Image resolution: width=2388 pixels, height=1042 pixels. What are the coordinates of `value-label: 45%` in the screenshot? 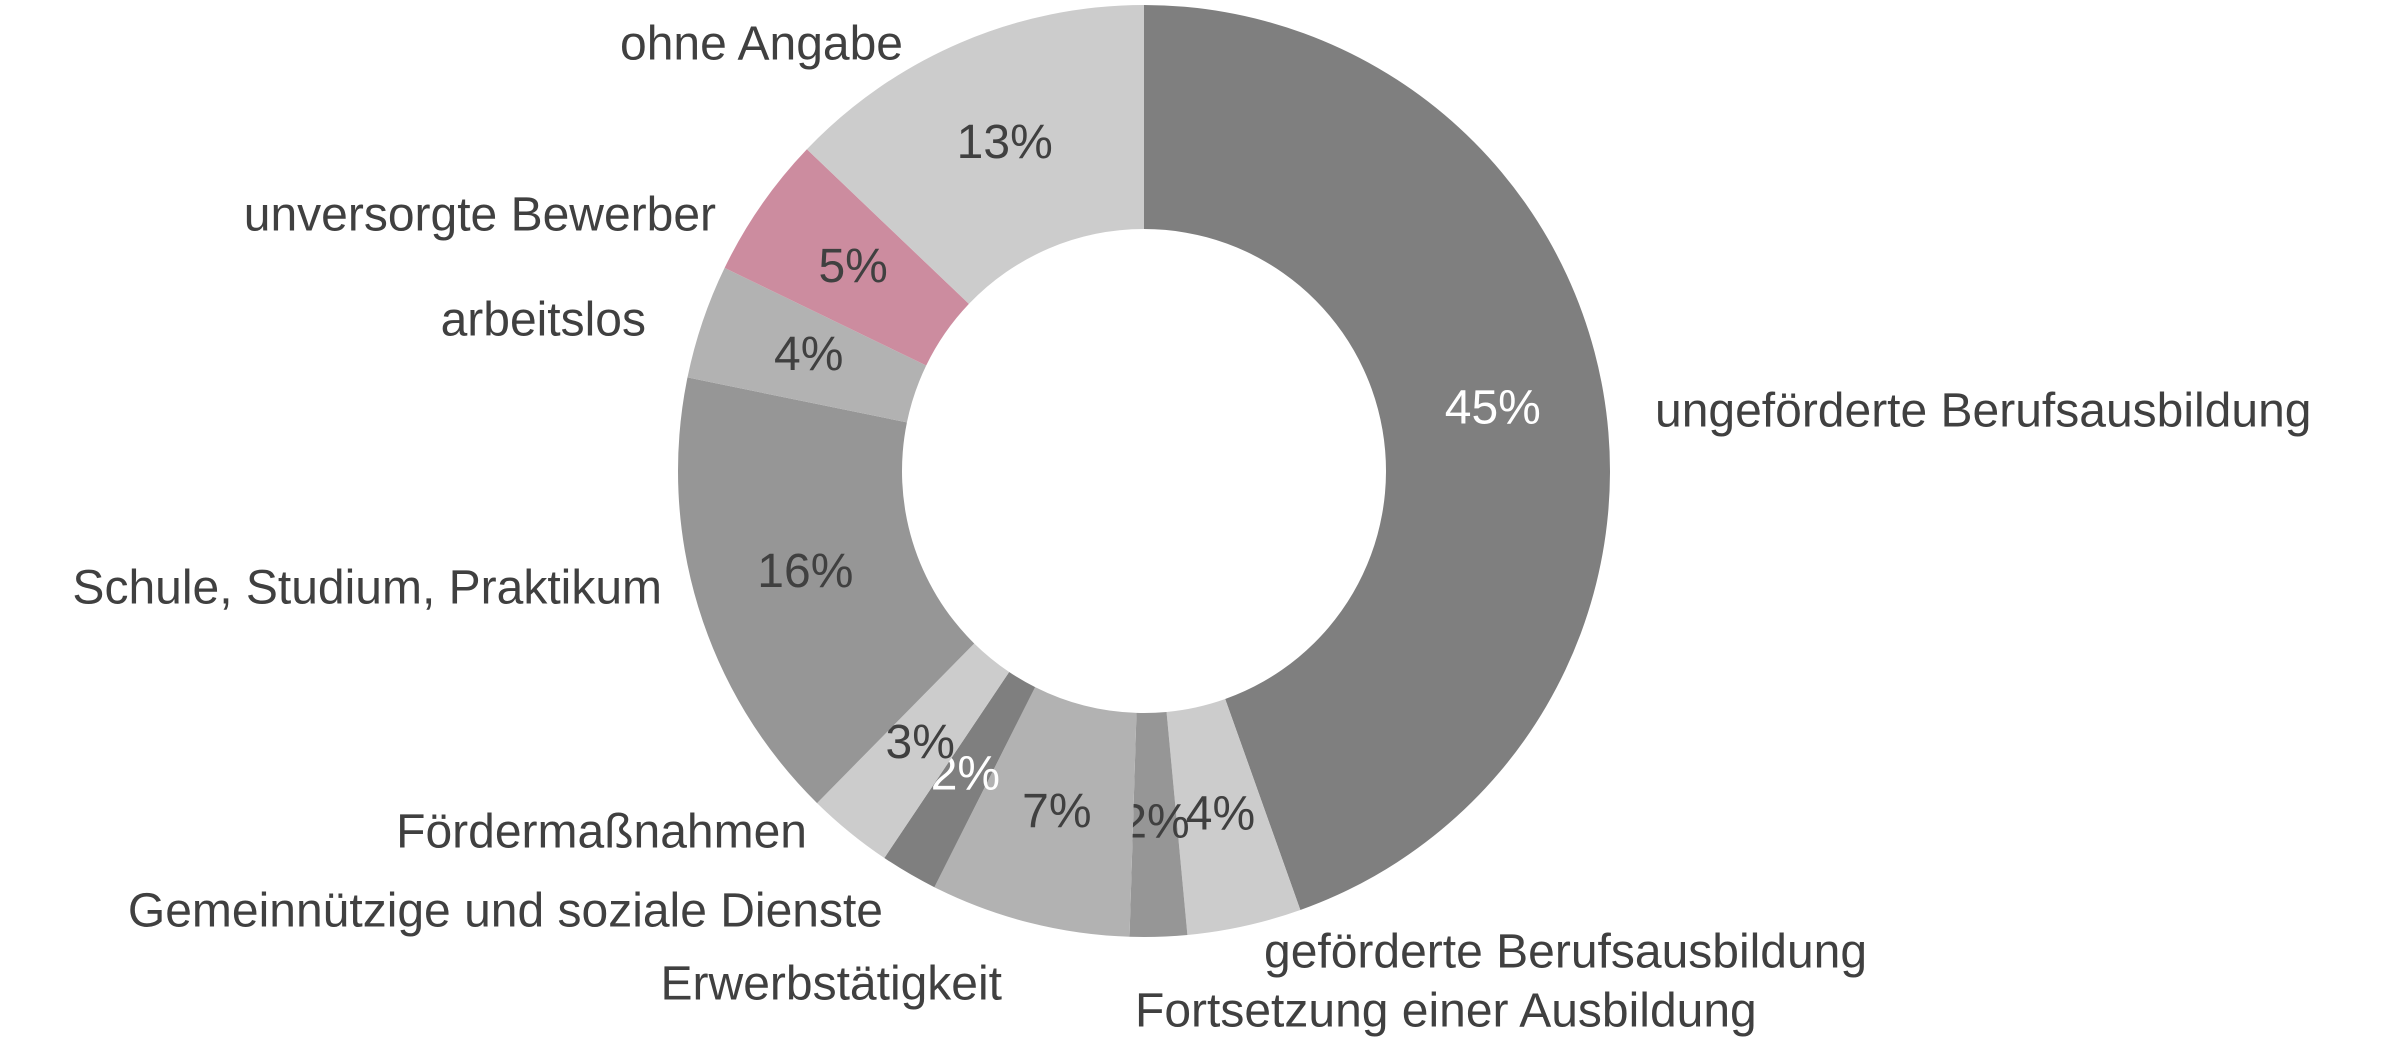 It's located at (1493, 407).